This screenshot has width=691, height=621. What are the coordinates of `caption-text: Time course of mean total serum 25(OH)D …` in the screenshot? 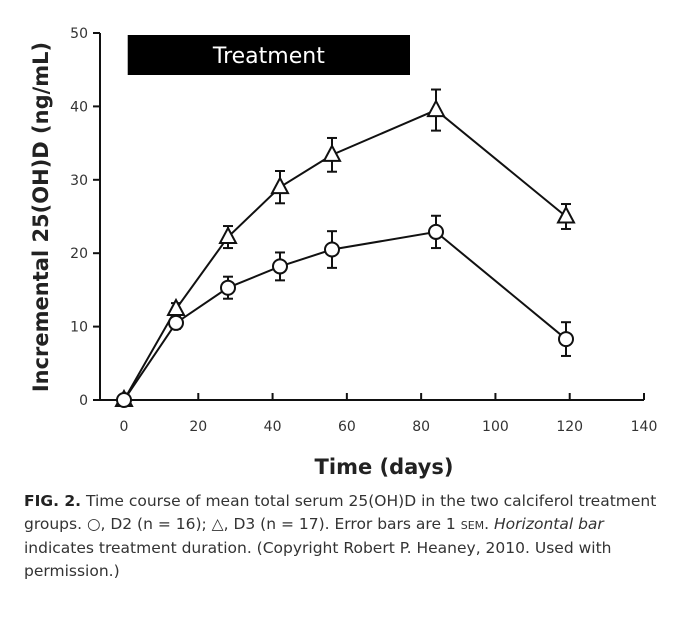 It's located at (340, 512).